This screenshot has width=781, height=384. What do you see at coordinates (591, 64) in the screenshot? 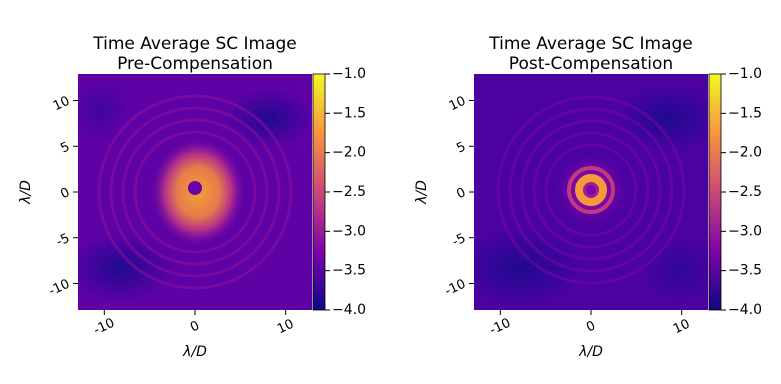
I see `chart-subtitle: Post-Compensation` at bounding box center [591, 64].